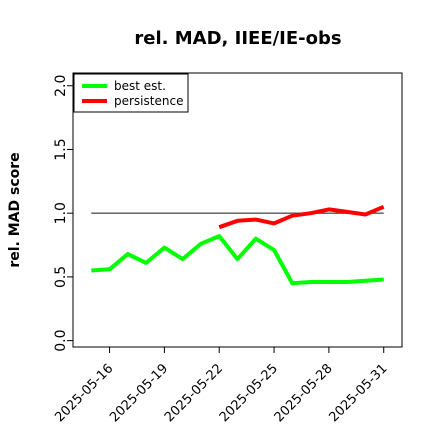 The height and width of the screenshot is (440, 440). I want to click on legend-box, so click(131, 93).